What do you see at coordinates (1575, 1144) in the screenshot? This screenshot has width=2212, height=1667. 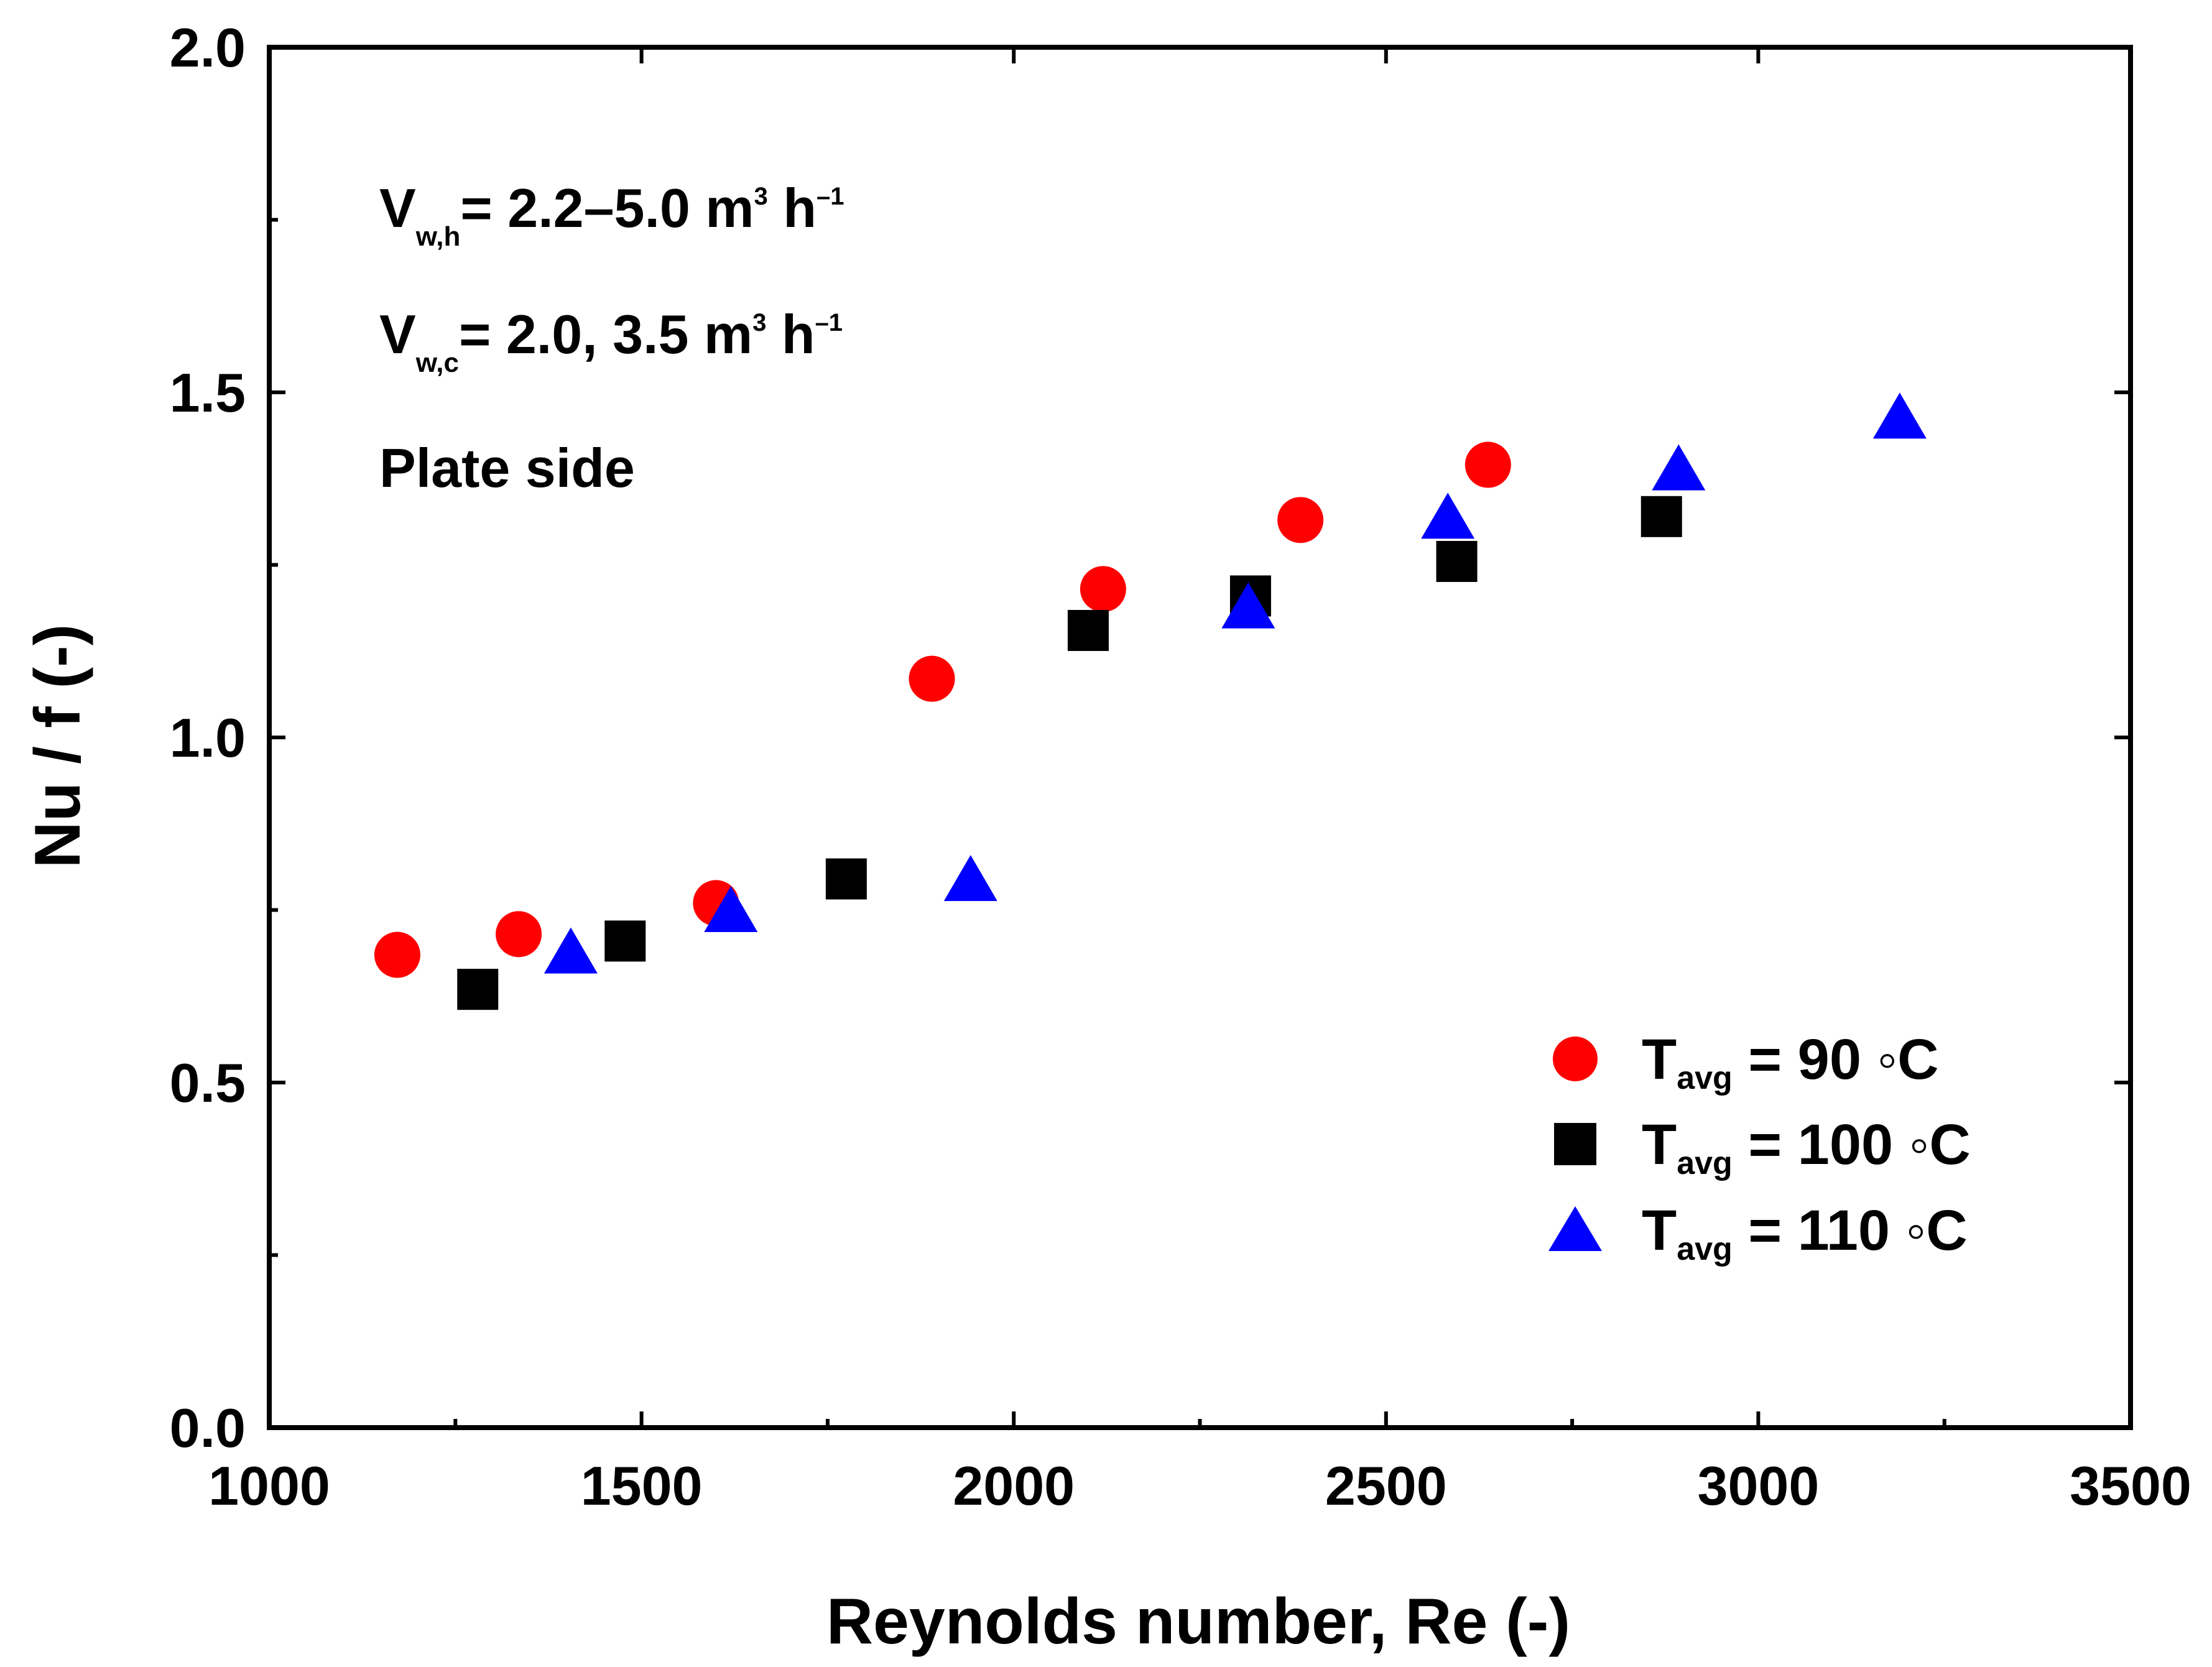 I see `legend-marker-square` at bounding box center [1575, 1144].